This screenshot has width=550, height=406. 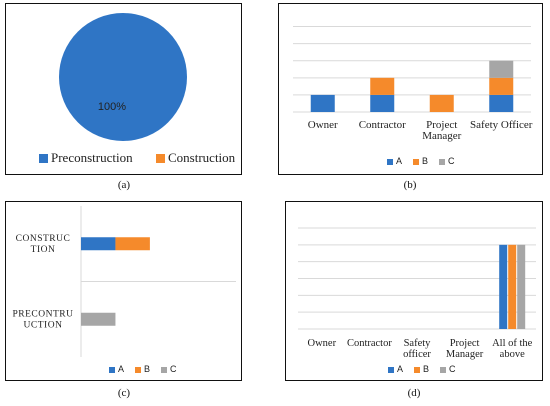 What do you see at coordinates (43, 158) in the screenshot?
I see `legend-swatch-preconstruction` at bounding box center [43, 158].